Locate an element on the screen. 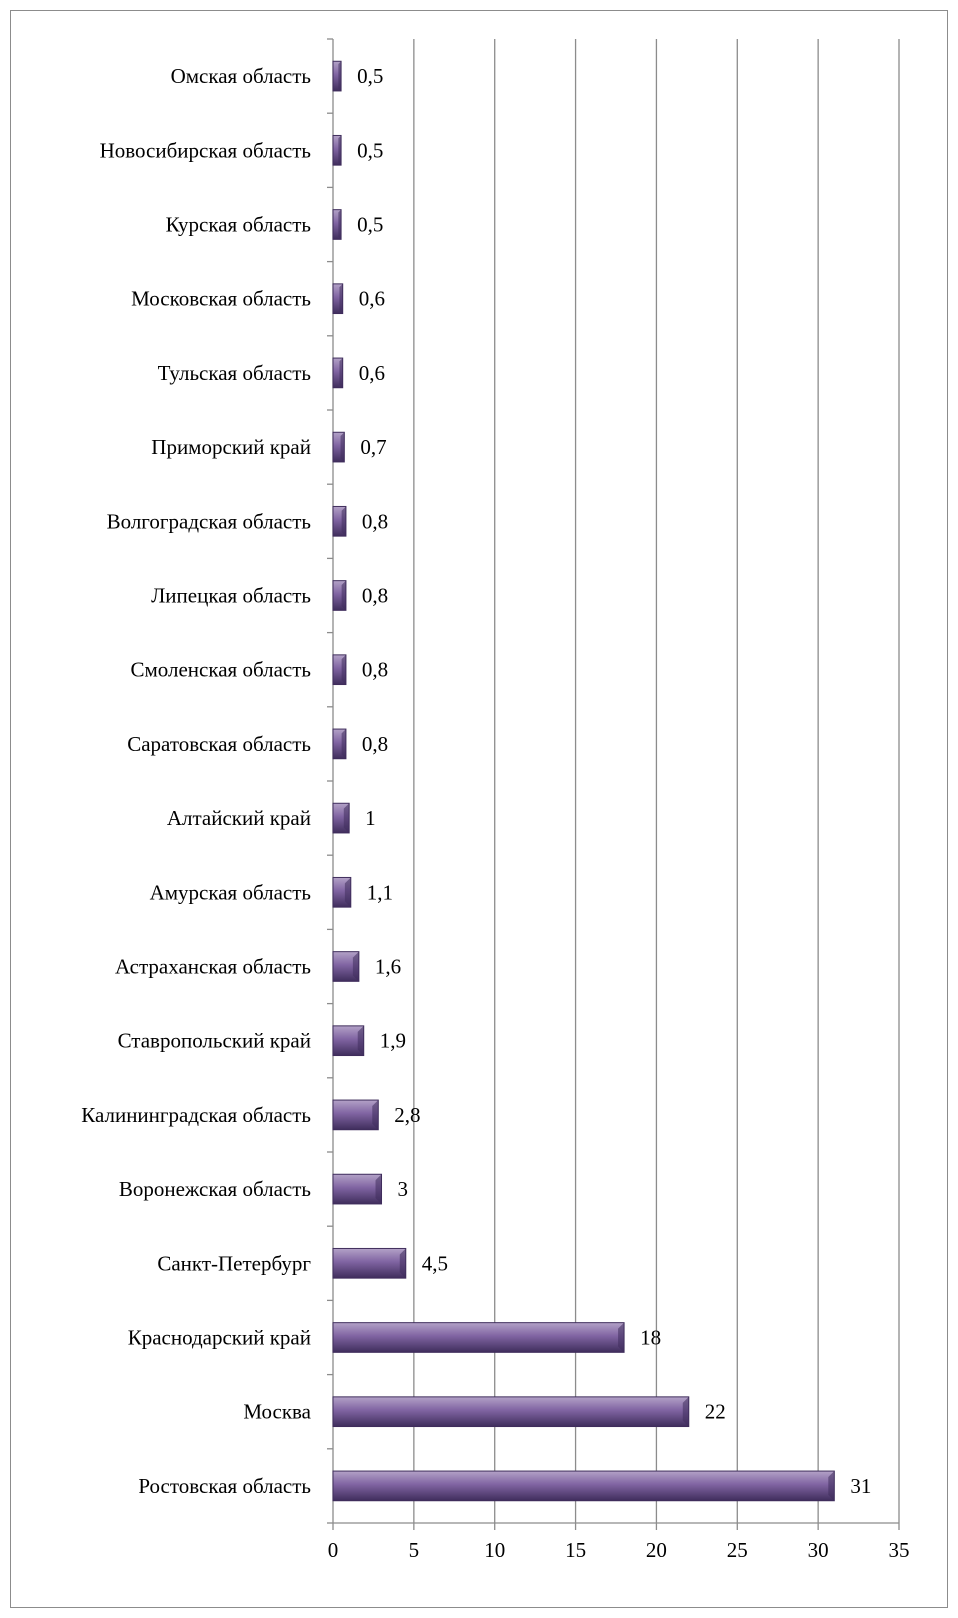 The width and height of the screenshot is (958, 1618). category-label: Астраханская область is located at coordinates (213, 967).